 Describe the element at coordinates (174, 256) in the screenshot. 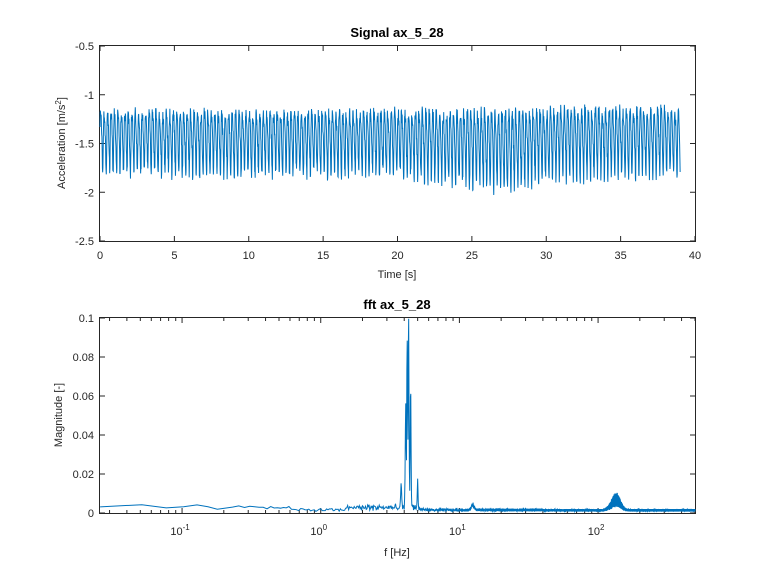

I see `signal-x-tick-label: 5` at that location.